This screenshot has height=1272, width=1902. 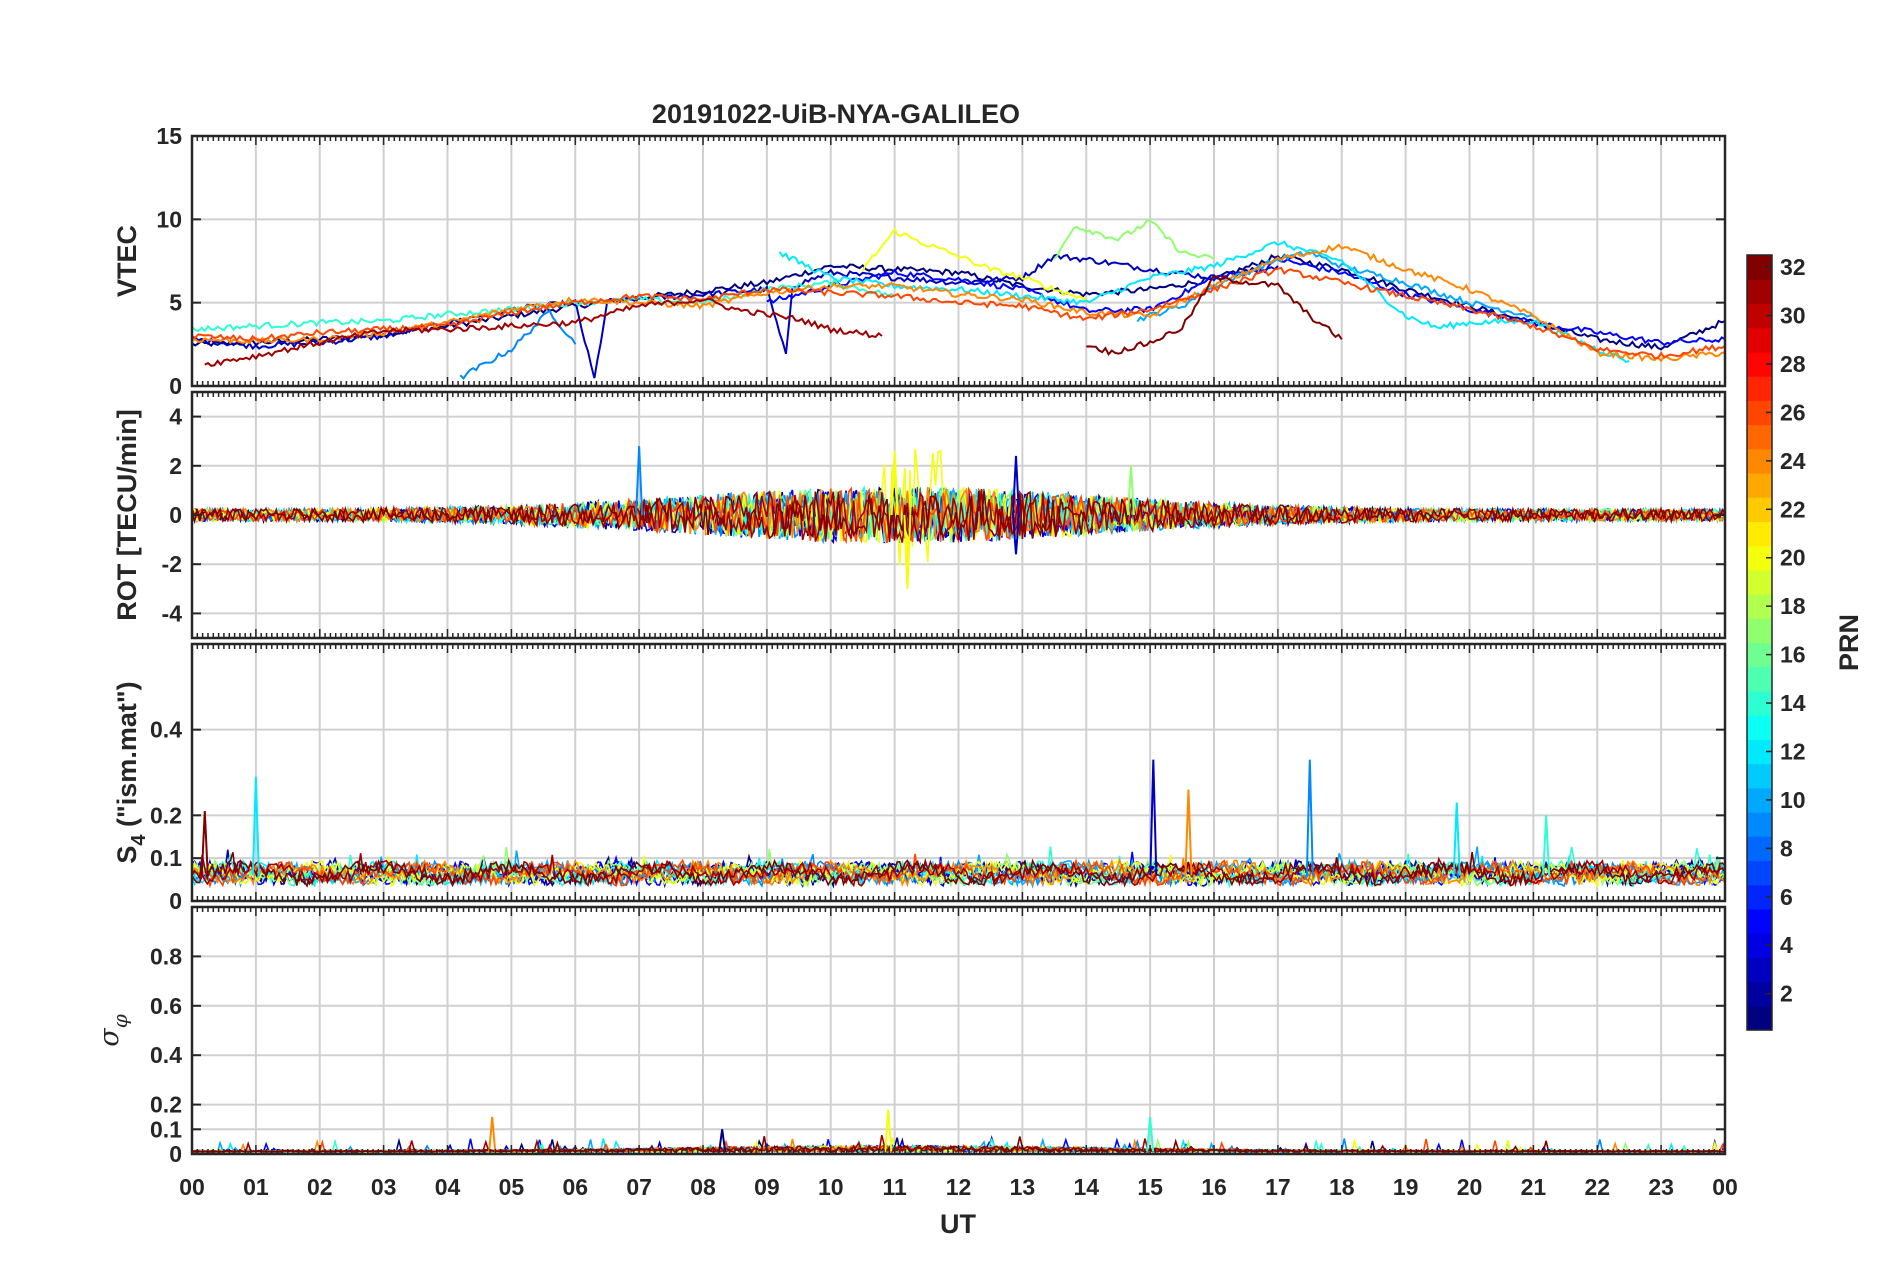 I want to click on x-tick-label: 18, so click(x=1342, y=1187).